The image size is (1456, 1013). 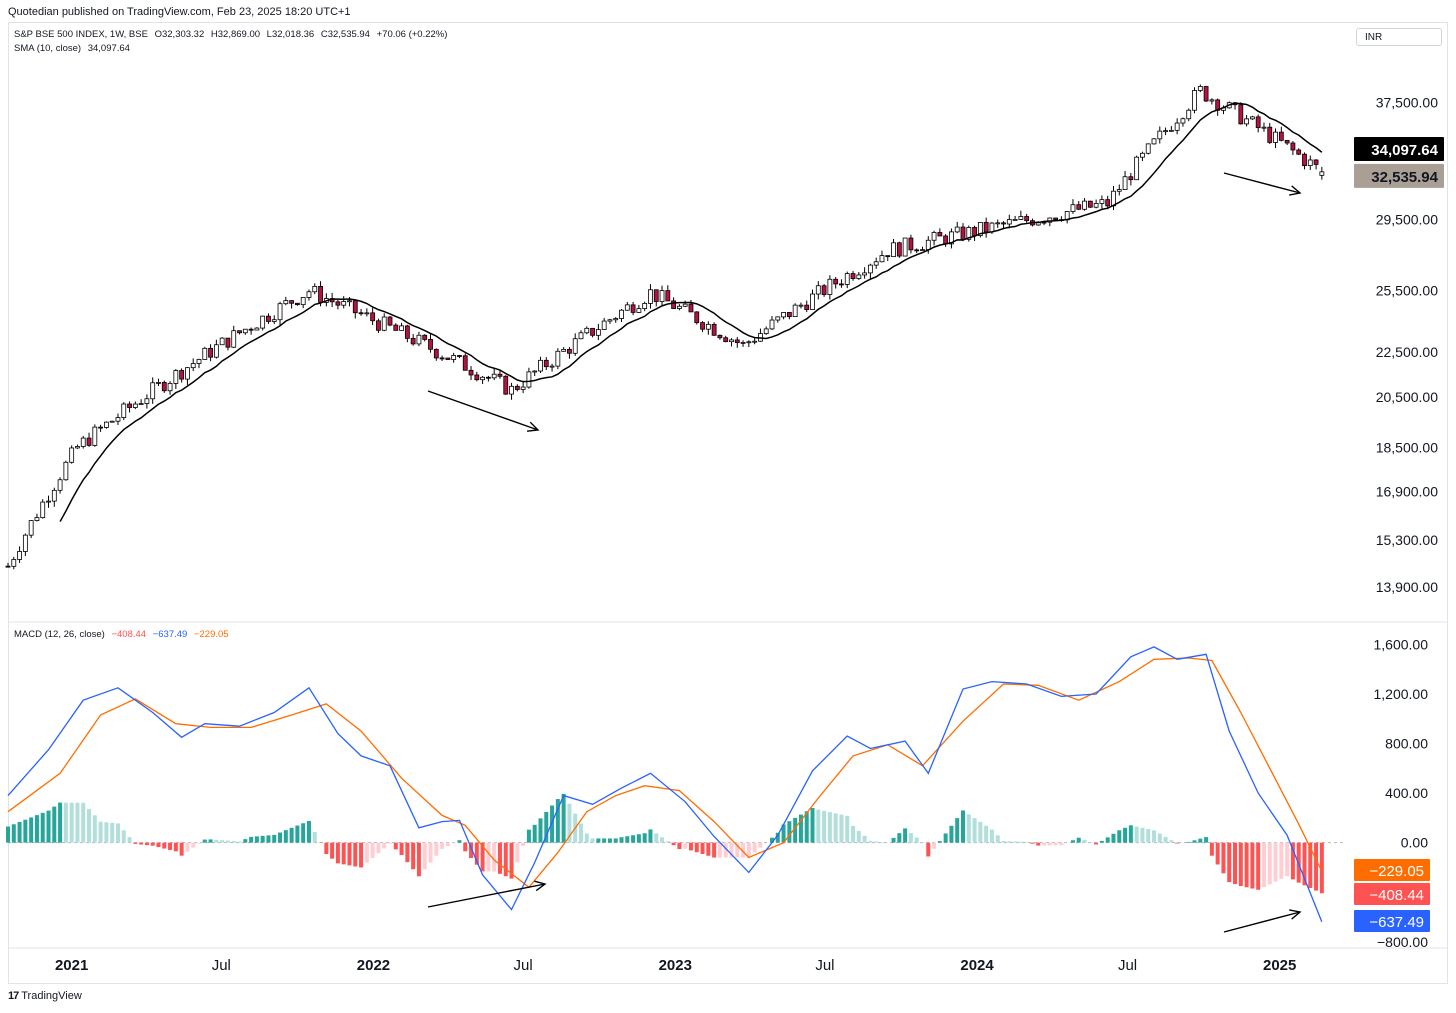 What do you see at coordinates (1295, 914) in the screenshot?
I see `divergence-arrow-macd-2025-head` at bounding box center [1295, 914].